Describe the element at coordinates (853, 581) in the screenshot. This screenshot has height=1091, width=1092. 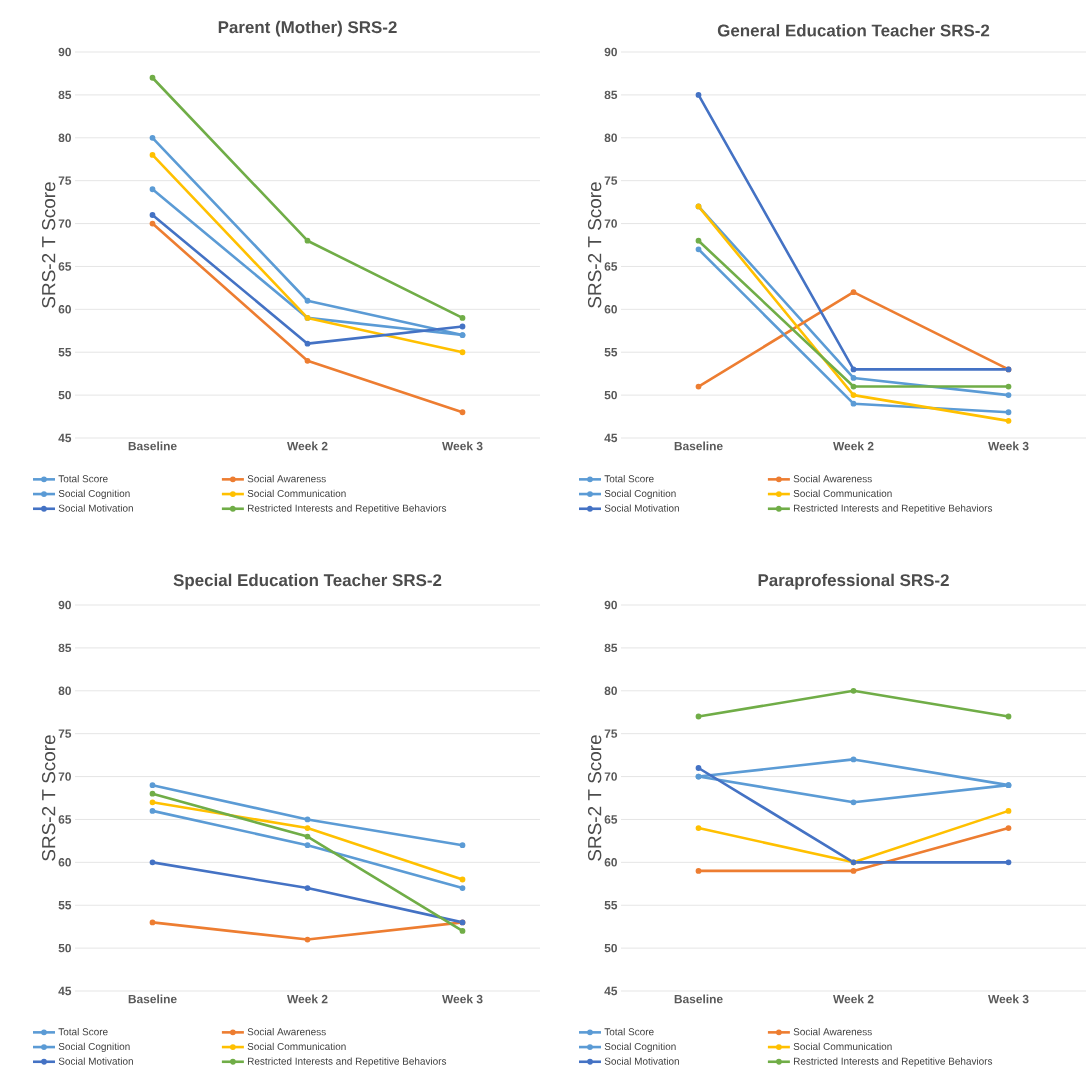
I see `chart-title: Paraprofessional SRS-2` at that location.